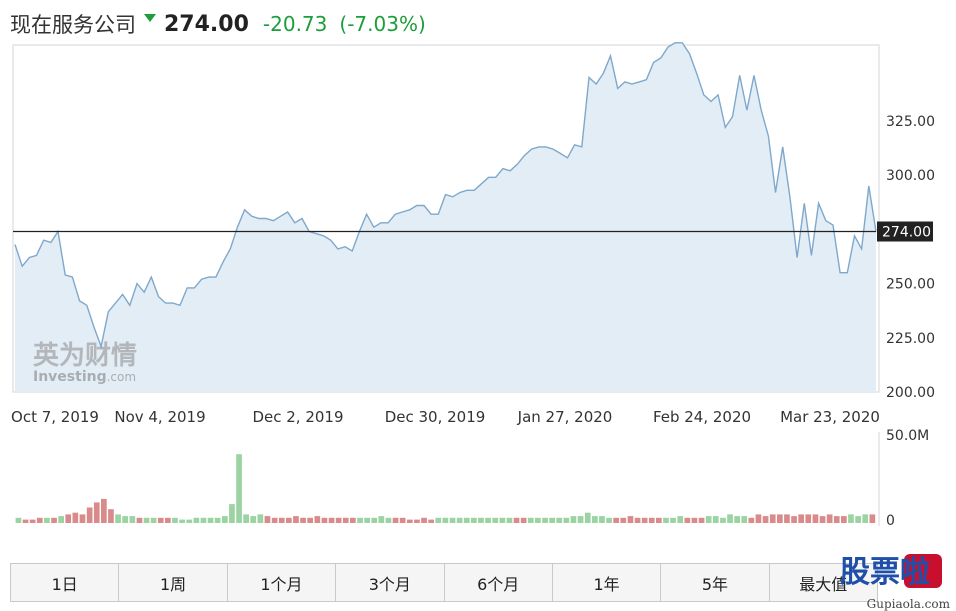 This screenshot has height=611, width=956. Describe the element at coordinates (173, 582) in the screenshot. I see `tab-1w: 1周` at that location.